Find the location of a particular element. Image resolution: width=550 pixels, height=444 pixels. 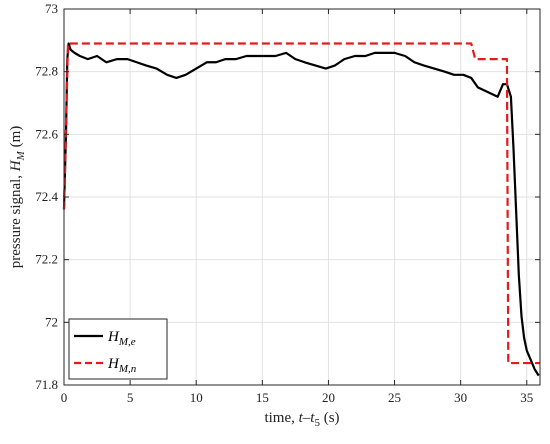

y-tick-label: 73 is located at coordinates (51, 8).